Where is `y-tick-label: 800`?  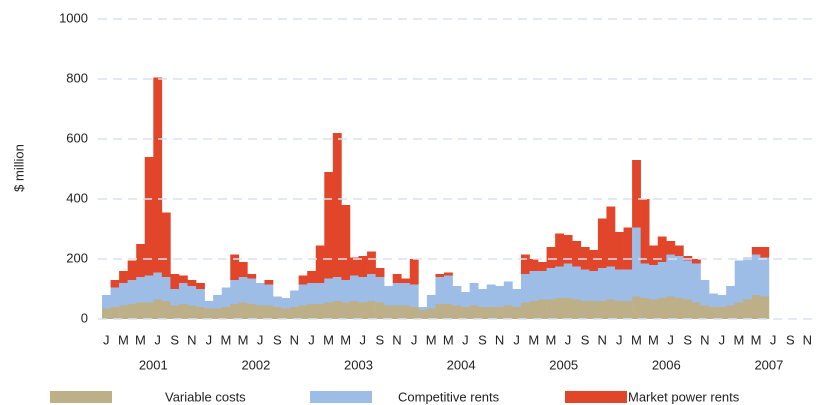 y-tick-label: 800 is located at coordinates (77, 77).